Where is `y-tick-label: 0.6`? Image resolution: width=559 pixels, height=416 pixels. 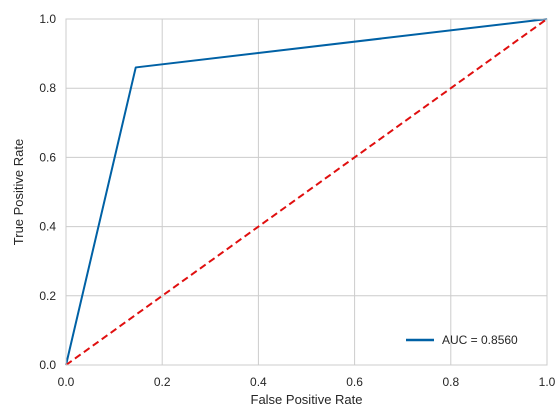 y-tick-label: 0.6 is located at coordinates (47, 157).